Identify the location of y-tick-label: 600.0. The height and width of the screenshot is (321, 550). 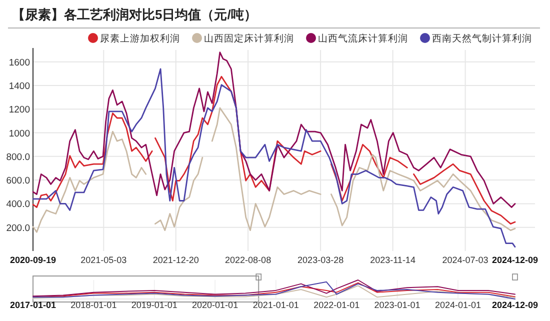
(18, 181).